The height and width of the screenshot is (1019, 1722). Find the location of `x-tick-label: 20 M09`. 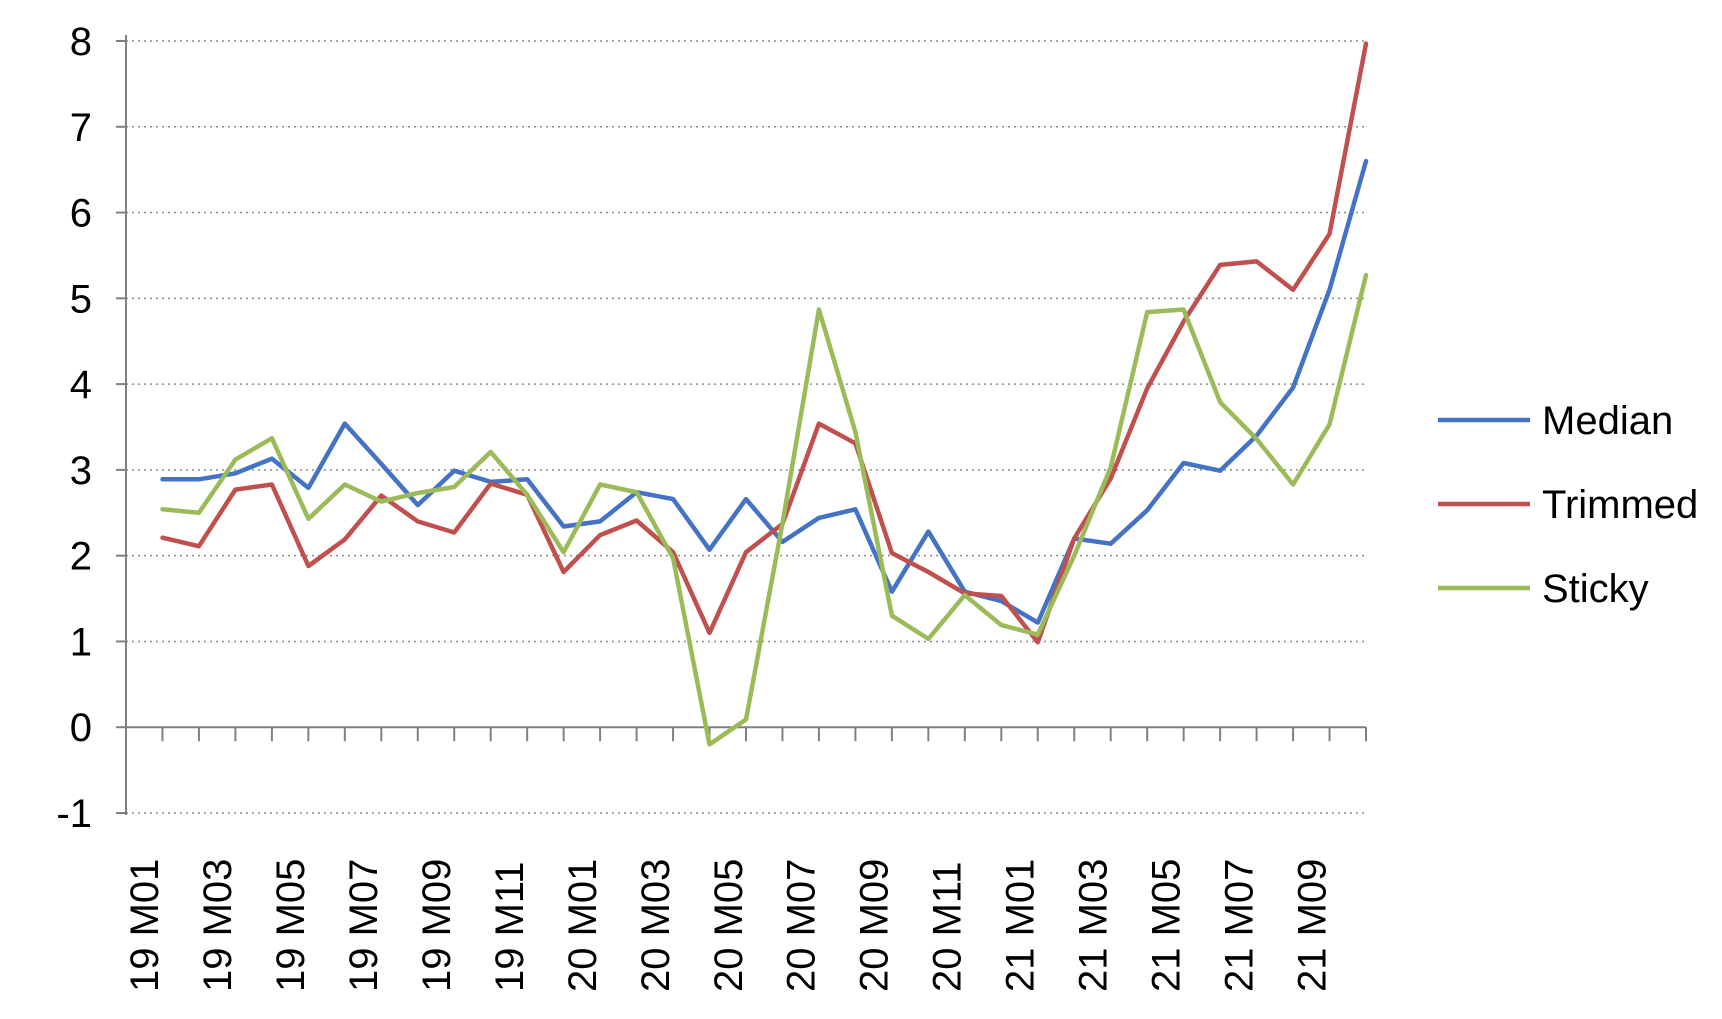

x-tick-label: 20 M09 is located at coordinates (875, 925).